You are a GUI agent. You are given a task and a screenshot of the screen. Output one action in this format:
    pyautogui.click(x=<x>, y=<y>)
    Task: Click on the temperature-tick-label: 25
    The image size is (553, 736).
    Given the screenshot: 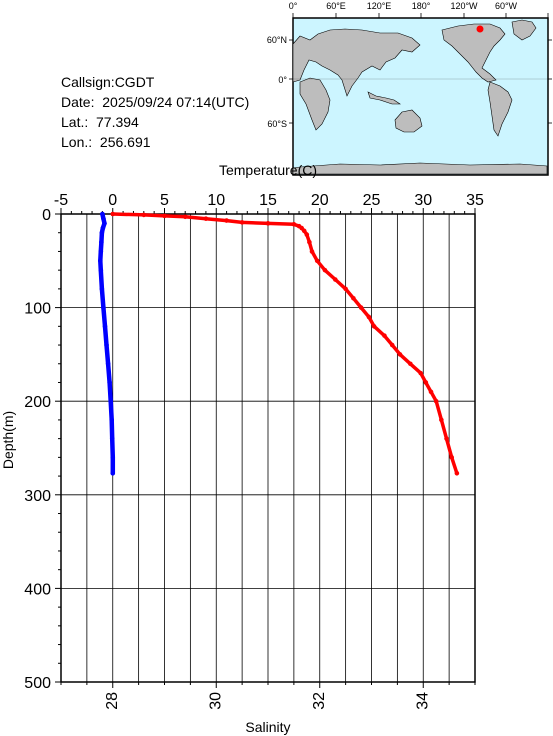 What is the action you would take?
    pyautogui.click(x=372, y=200)
    